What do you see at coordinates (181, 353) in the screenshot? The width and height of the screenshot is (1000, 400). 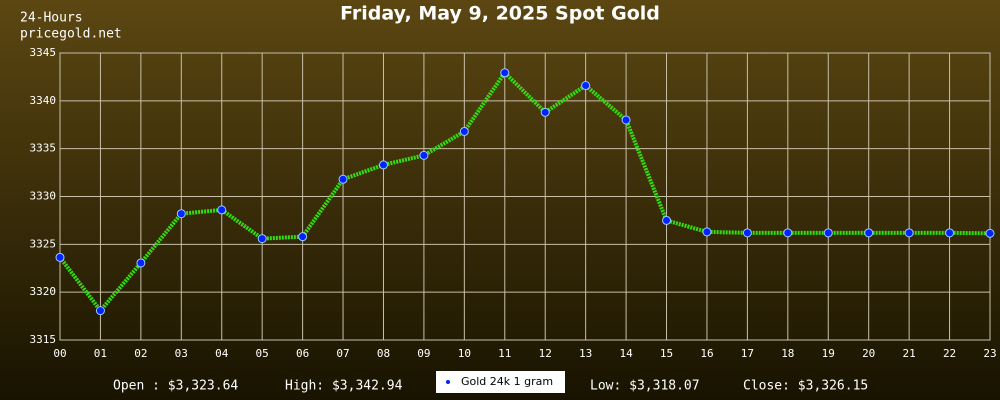 I see `x-tick-label: 03` at bounding box center [181, 353].